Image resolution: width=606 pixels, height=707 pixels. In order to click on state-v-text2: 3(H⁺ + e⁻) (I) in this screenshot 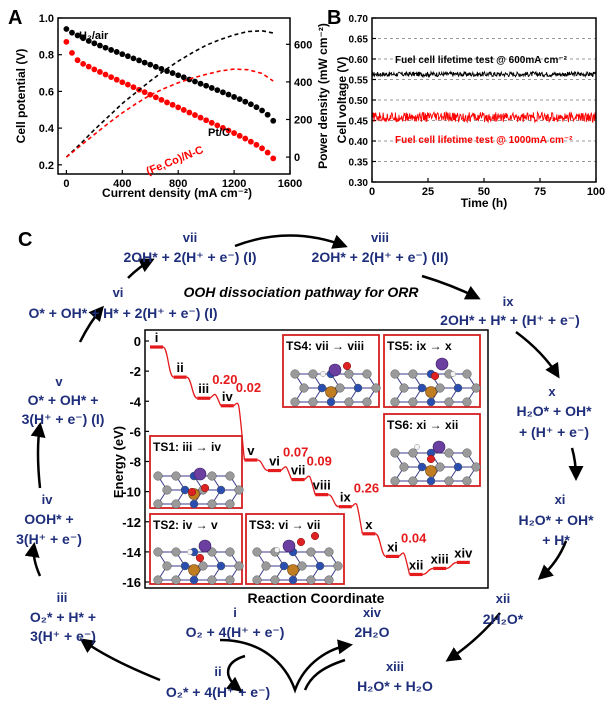, I will do `click(63, 419)`.